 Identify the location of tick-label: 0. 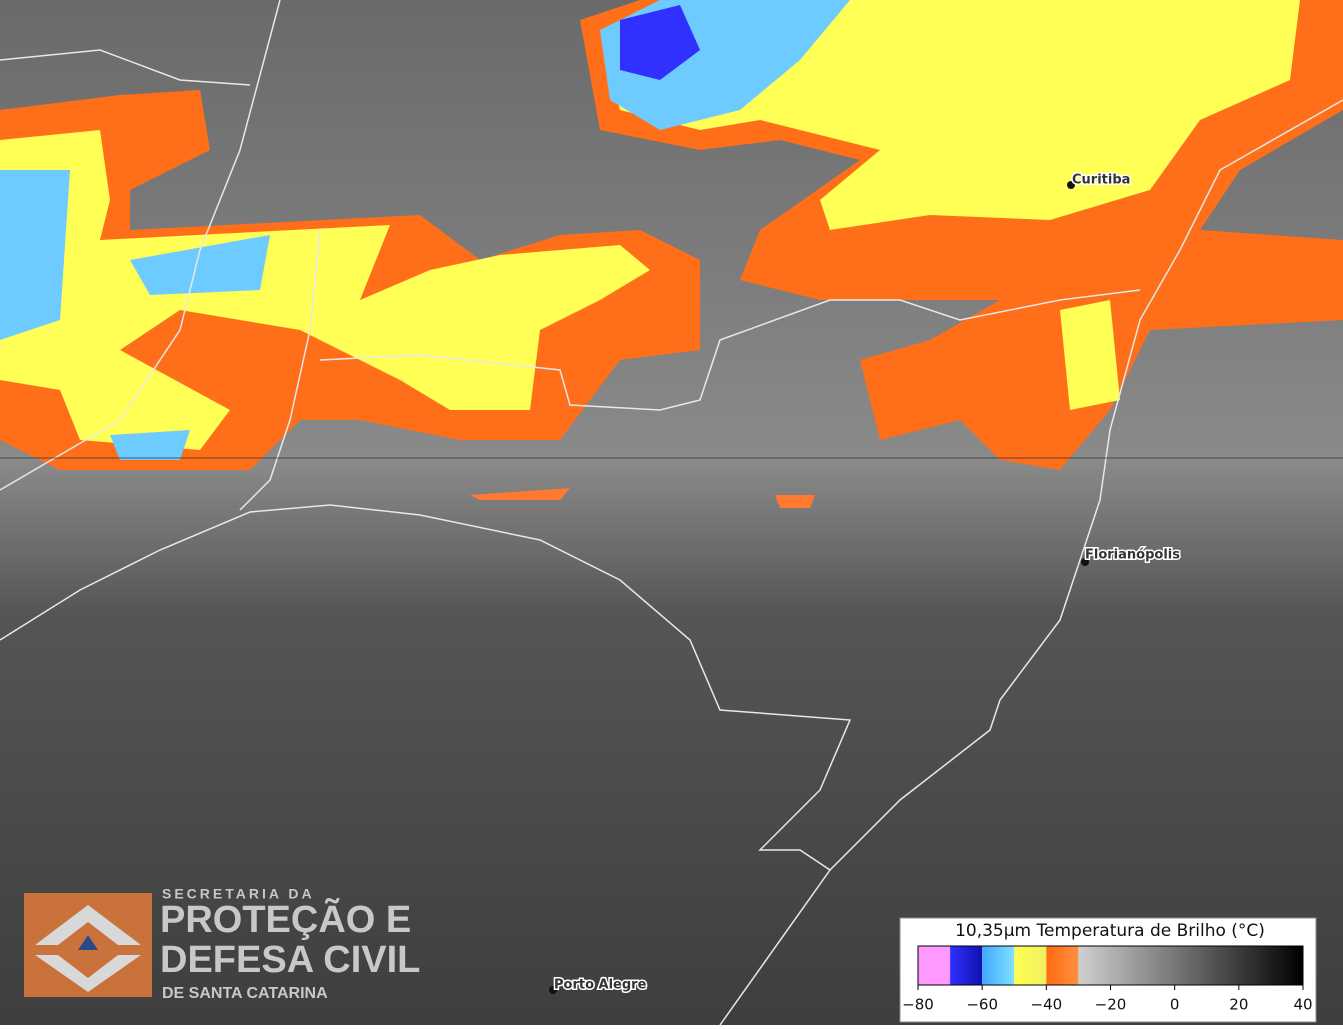
(1175, 1005).